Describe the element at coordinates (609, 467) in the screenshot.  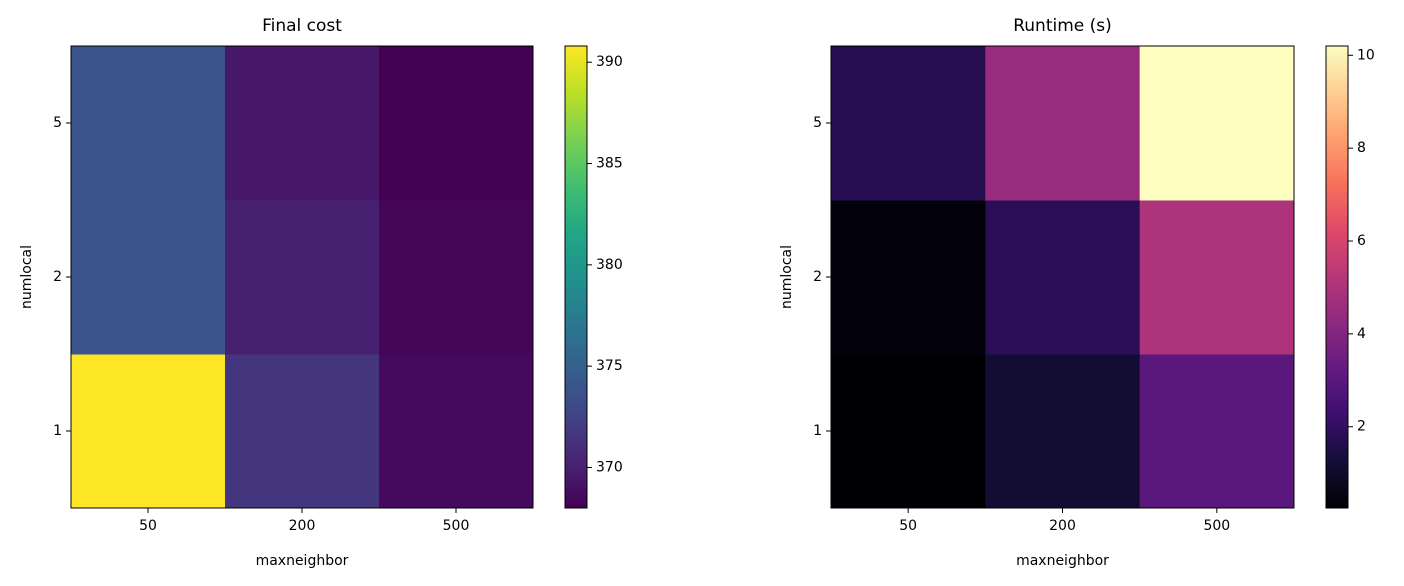
I see `colorbar-tick-label: 370` at that location.